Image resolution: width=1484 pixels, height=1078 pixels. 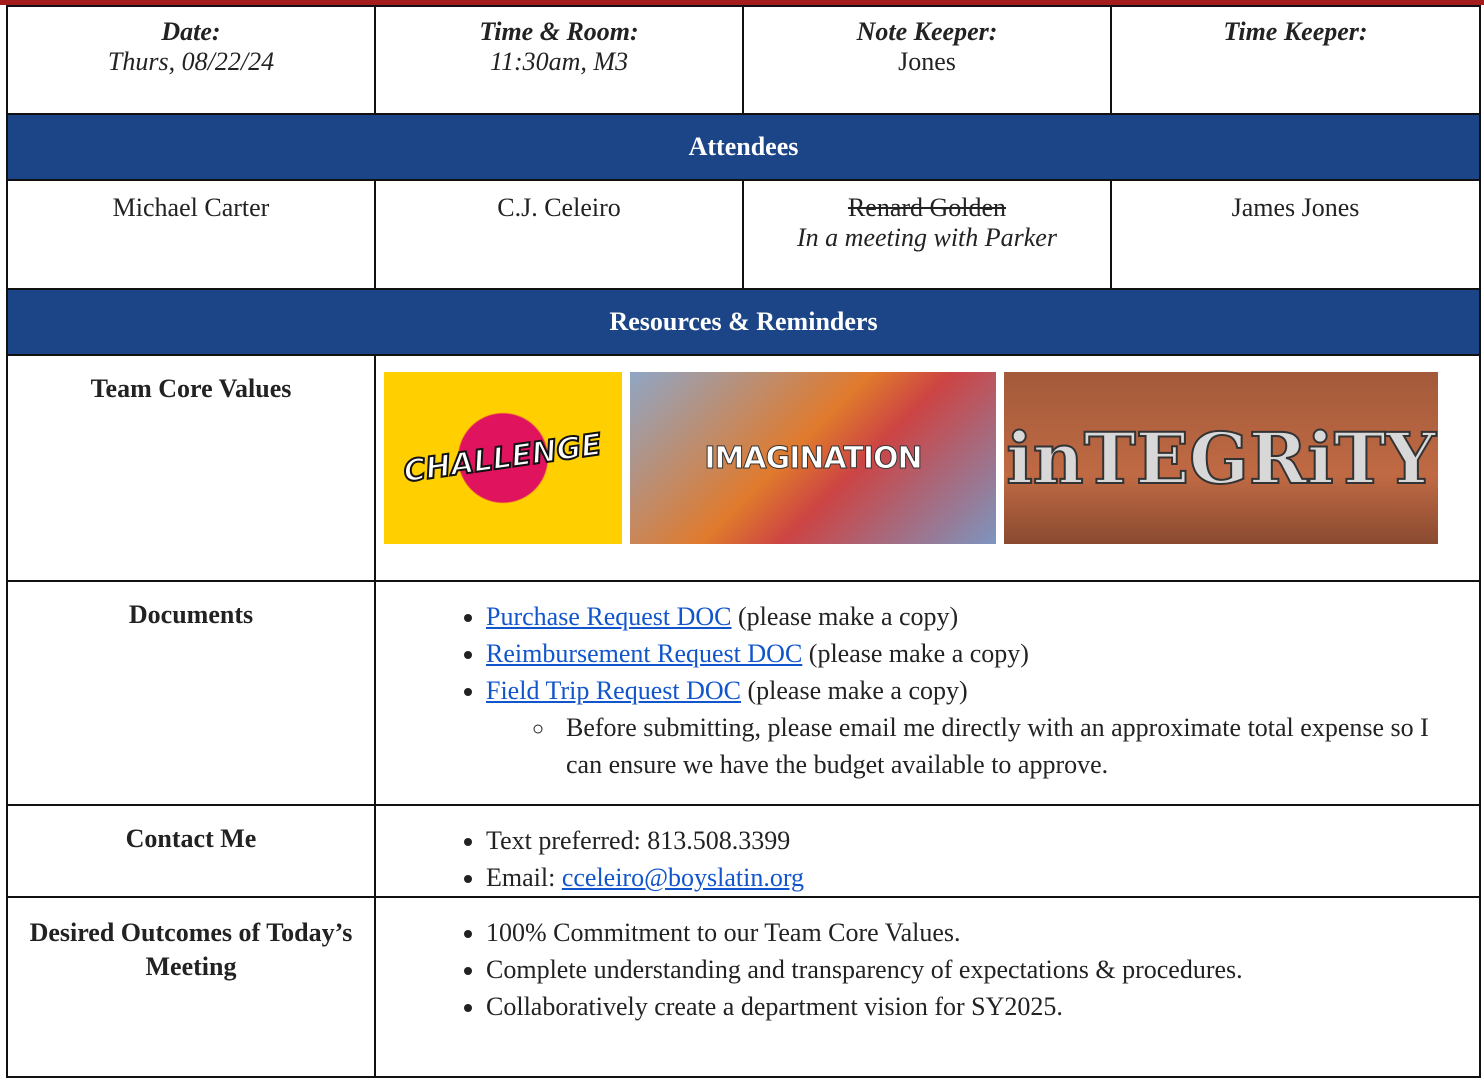 I want to click on doc-link: Reimbursement Request DOC, so click(x=644, y=653).